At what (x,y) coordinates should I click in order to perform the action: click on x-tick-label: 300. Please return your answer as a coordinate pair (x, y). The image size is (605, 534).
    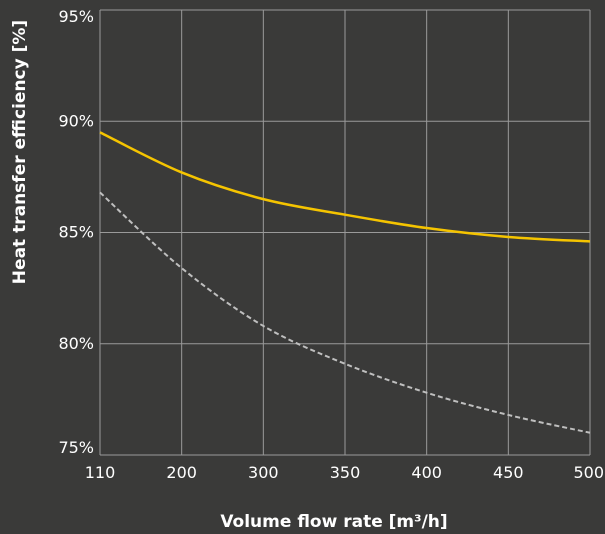
    Looking at the image, I should click on (263, 472).